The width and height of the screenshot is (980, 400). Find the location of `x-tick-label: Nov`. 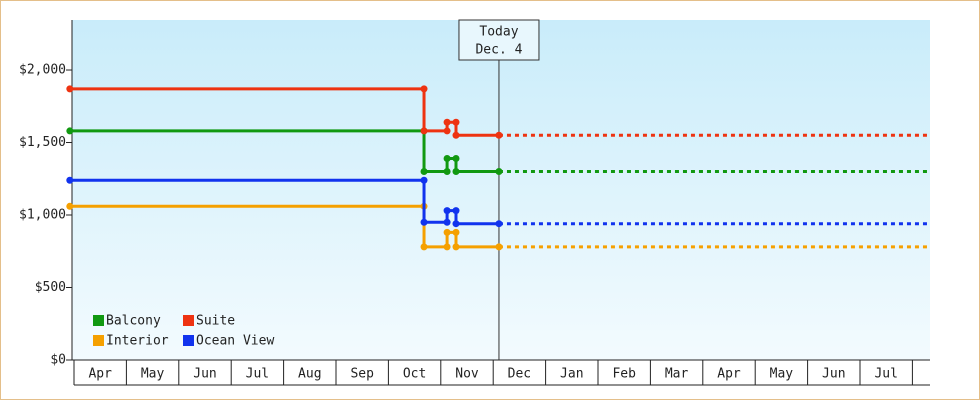

x-tick-label: Nov is located at coordinates (467, 374).